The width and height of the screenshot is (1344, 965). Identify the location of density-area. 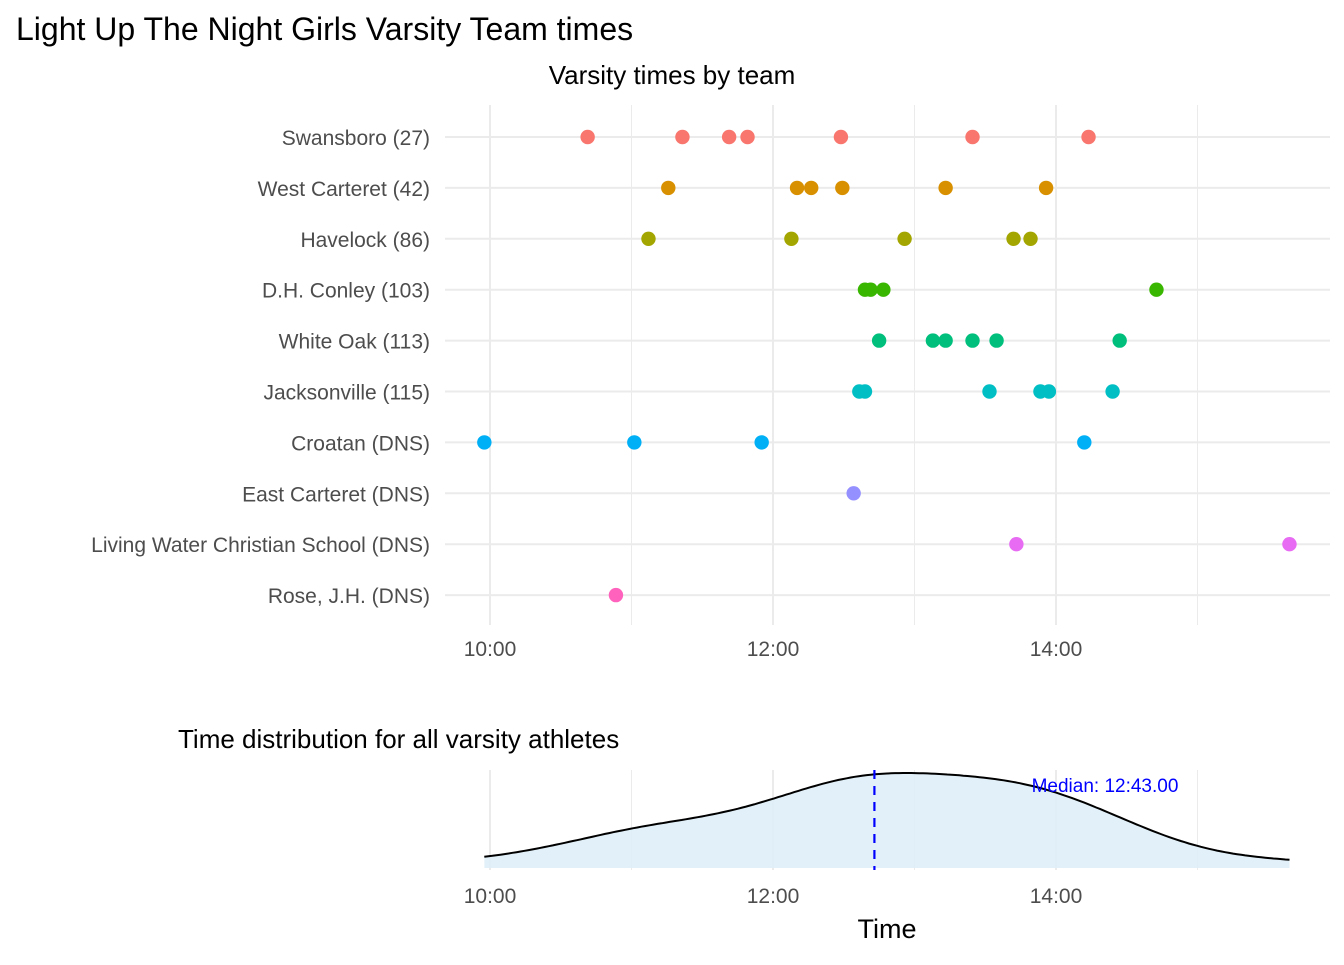
(887, 820).